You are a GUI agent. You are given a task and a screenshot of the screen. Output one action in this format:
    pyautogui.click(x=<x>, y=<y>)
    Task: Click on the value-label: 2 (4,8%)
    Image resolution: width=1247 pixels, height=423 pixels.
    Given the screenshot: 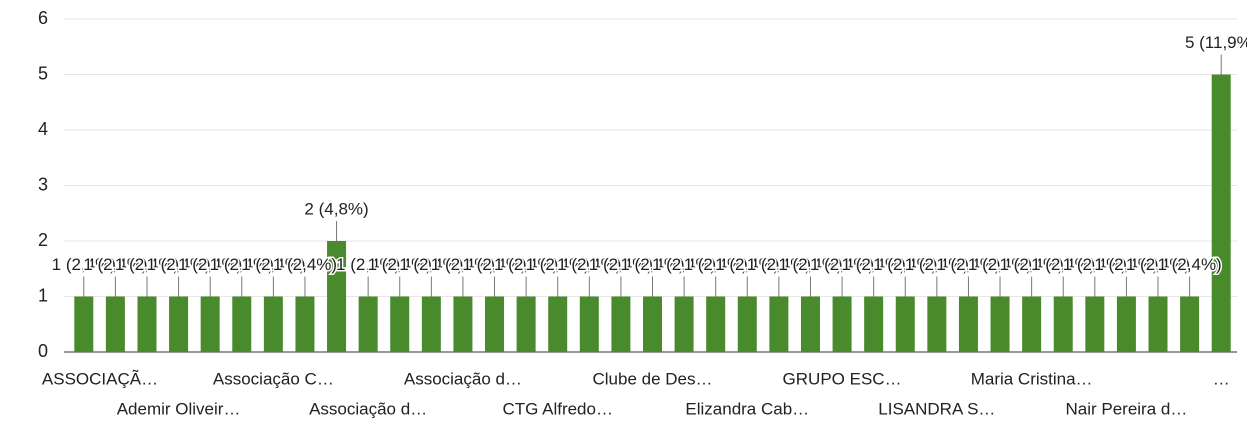 What is the action you would take?
    pyautogui.click(x=336, y=208)
    